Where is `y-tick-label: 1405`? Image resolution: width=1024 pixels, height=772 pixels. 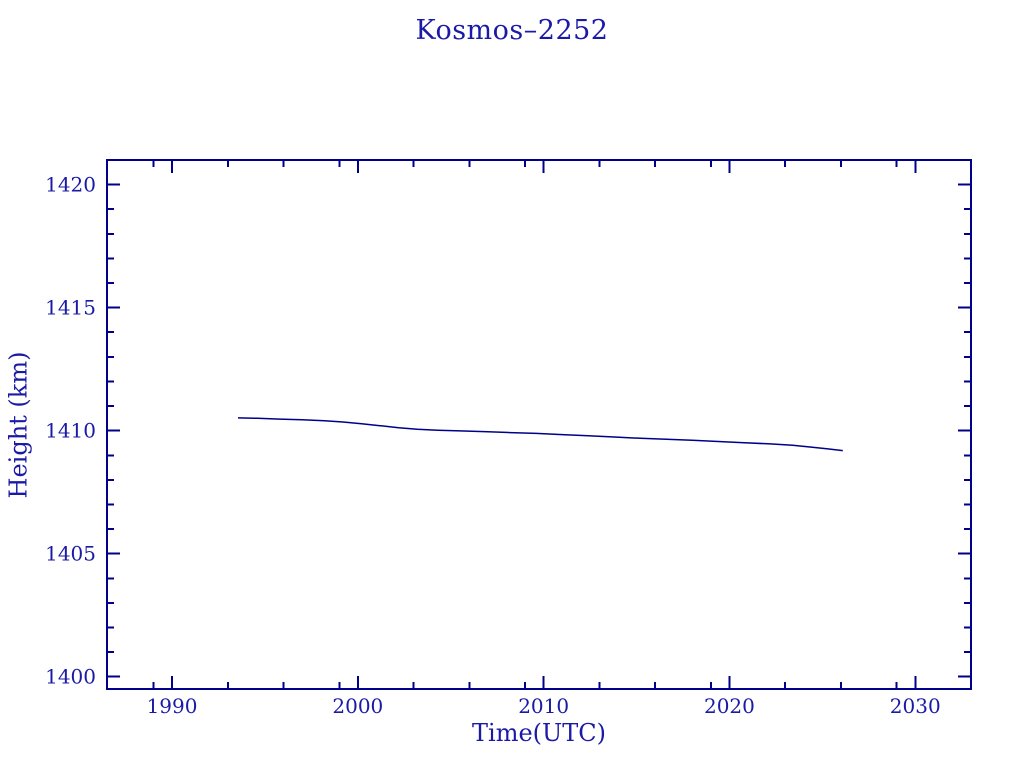
y-tick-label: 1405 is located at coordinates (70, 554).